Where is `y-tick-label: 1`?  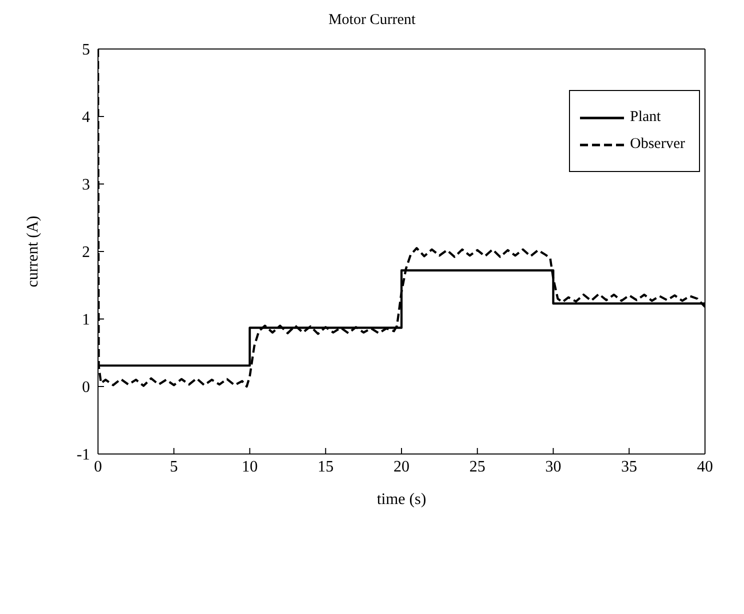 y-tick-label: 1 is located at coordinates (86, 320).